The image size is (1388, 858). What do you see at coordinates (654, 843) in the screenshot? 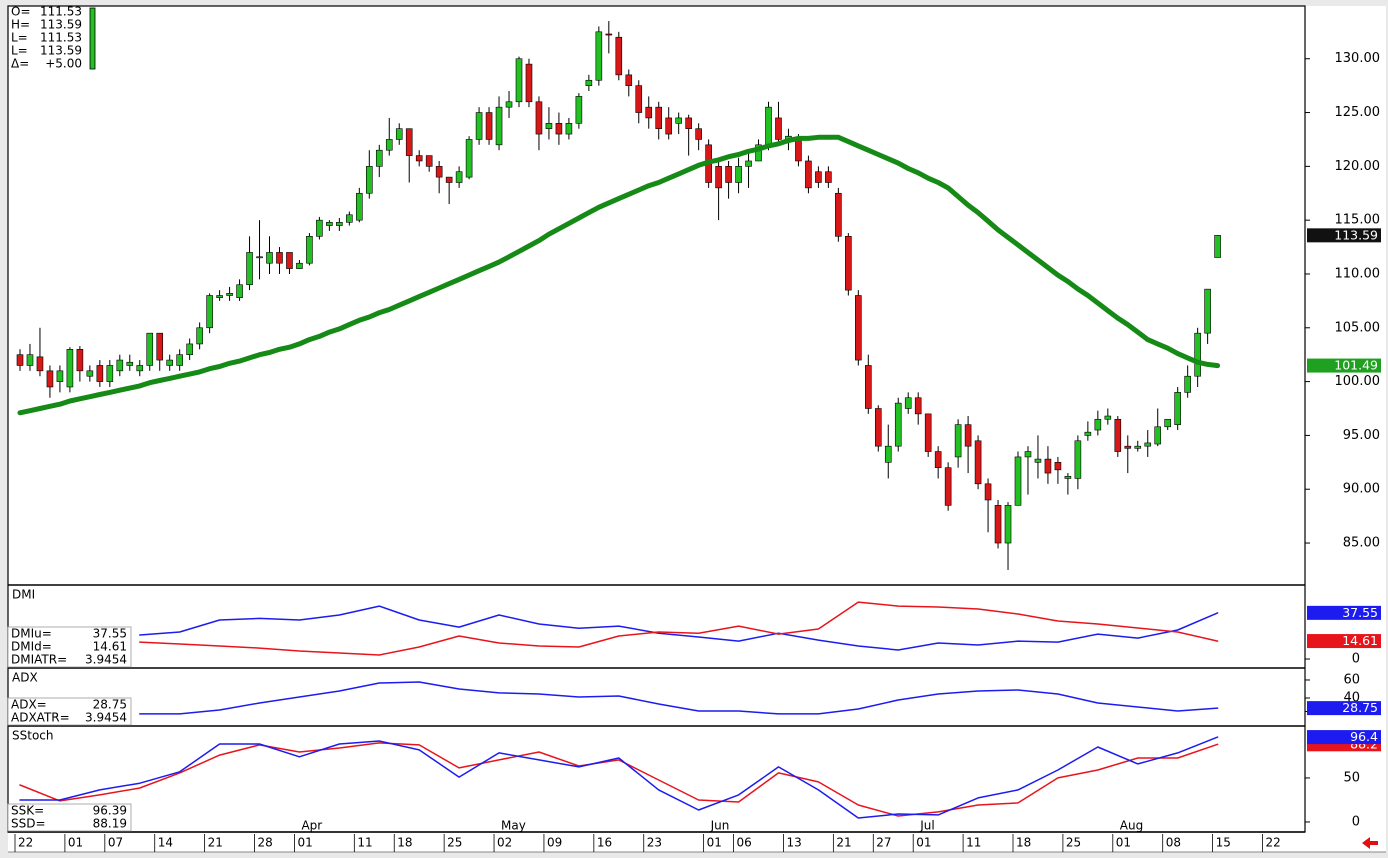
I see `x-tick-label: 23` at bounding box center [654, 843].